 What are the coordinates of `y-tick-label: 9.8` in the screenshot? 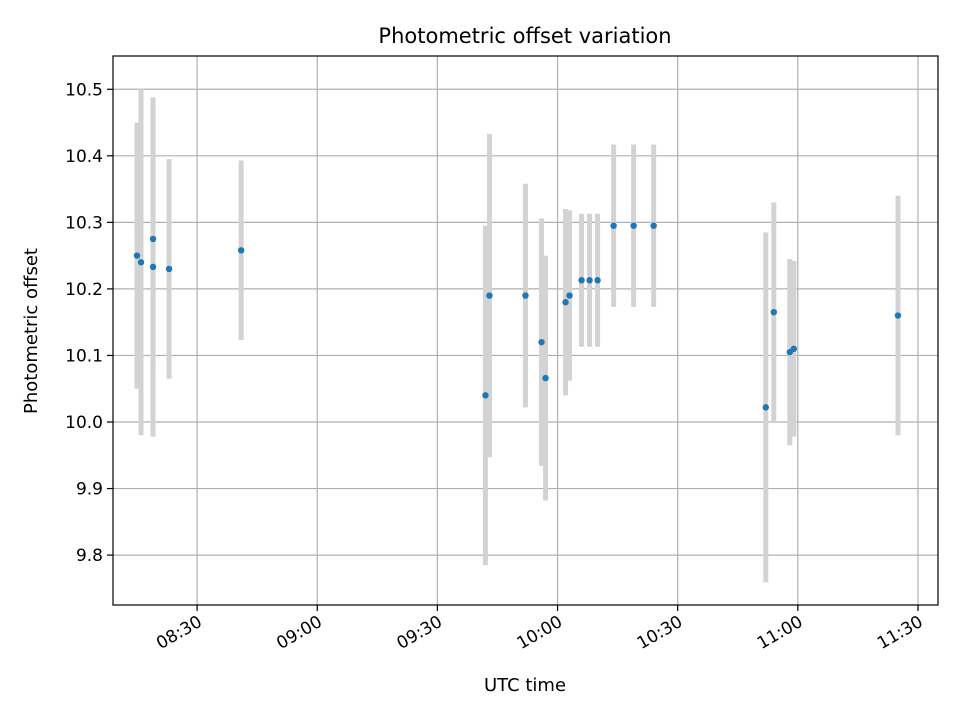 It's located at (89, 556).